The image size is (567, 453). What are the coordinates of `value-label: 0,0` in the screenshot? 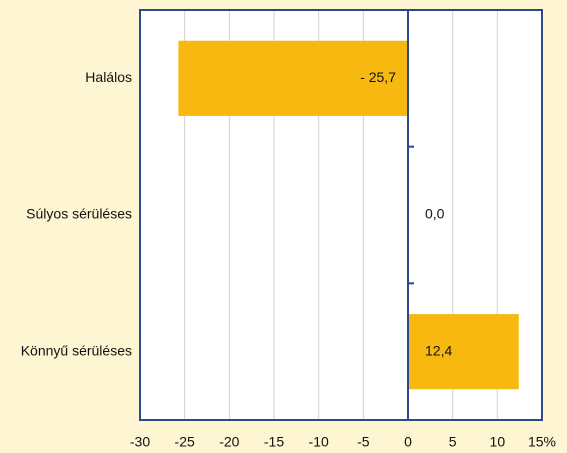 It's located at (435, 214).